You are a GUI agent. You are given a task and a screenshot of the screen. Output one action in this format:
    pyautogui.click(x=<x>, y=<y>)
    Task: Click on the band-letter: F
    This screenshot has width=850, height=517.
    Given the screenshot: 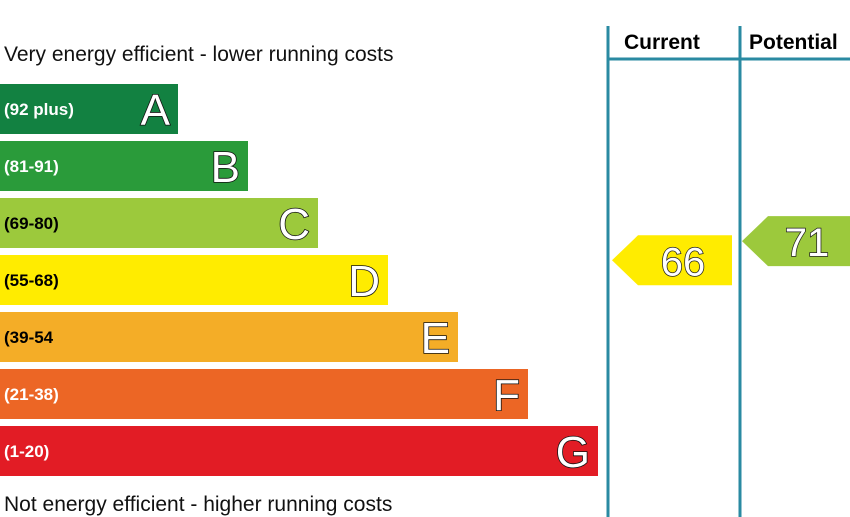 What is the action you would take?
    pyautogui.click(x=506, y=395)
    